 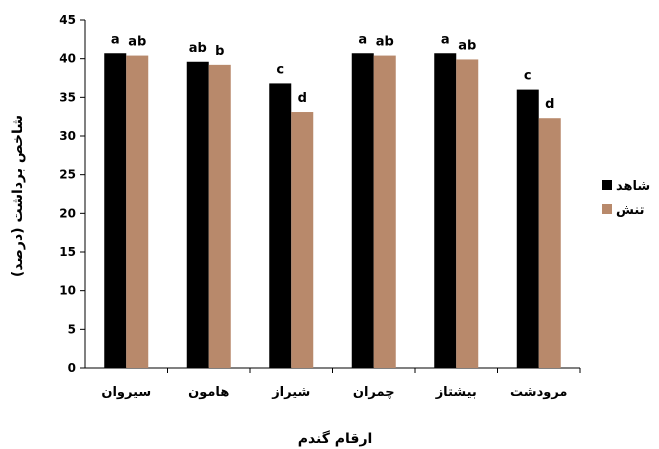 What do you see at coordinates (630, 210) in the screenshot?
I see `legend-label: تنش` at bounding box center [630, 210].